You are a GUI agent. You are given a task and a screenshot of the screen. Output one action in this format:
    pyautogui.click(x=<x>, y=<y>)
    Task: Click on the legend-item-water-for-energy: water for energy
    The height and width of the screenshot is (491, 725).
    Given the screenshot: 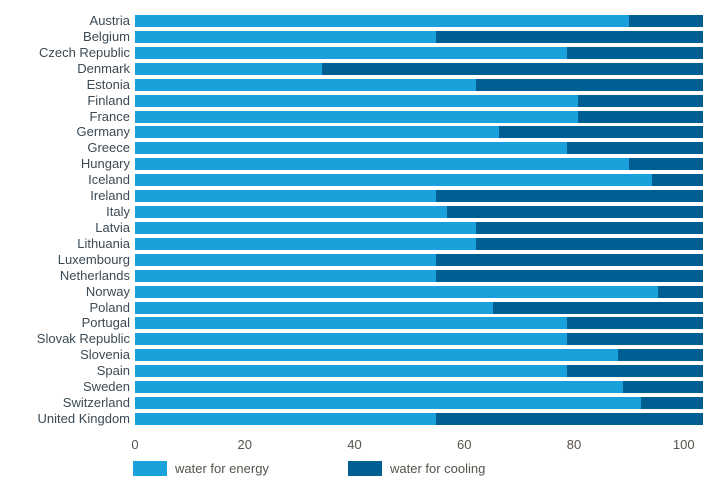 What is the action you would take?
    pyautogui.click(x=201, y=468)
    